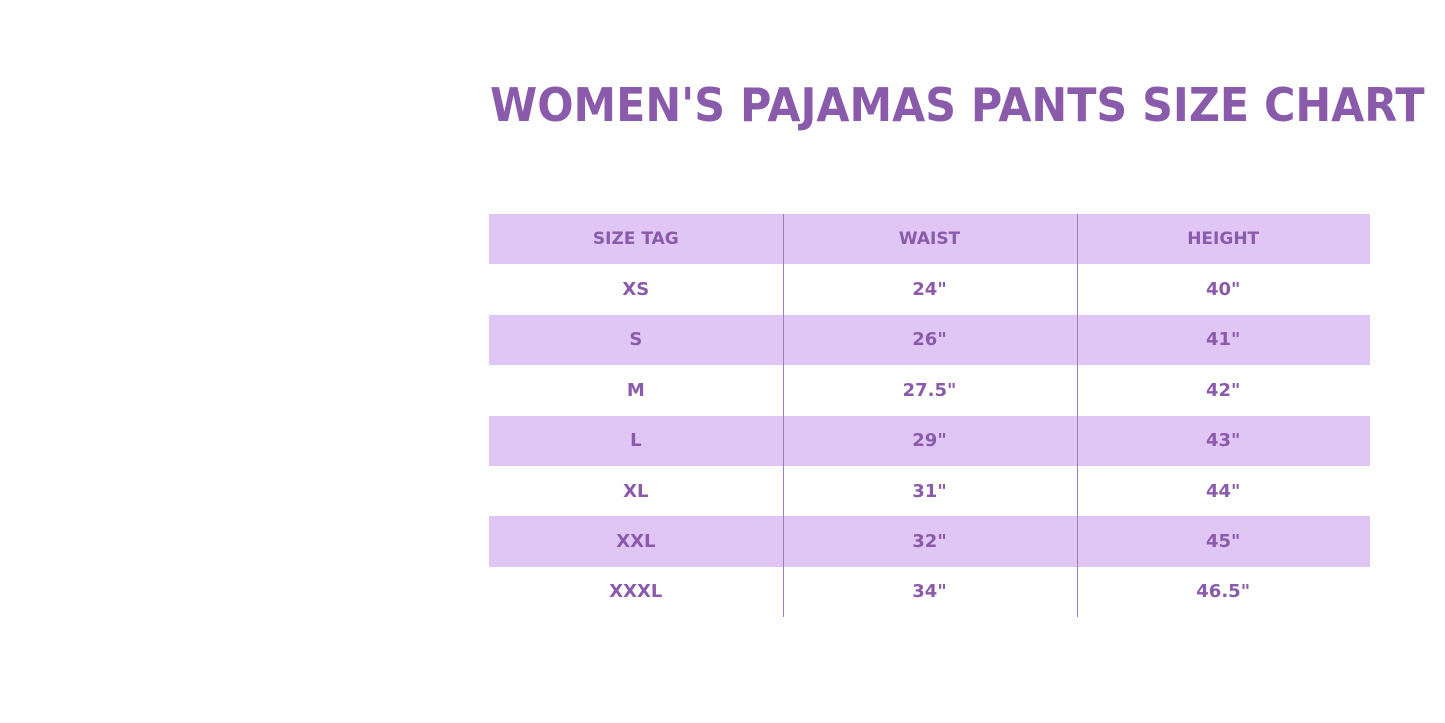 This screenshot has width=1445, height=723. I want to click on cell-height: 45", so click(1223, 542).